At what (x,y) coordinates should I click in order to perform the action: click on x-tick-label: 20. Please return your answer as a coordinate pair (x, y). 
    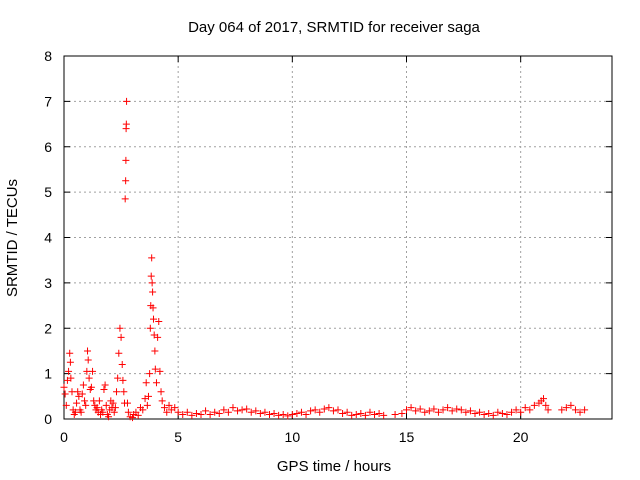
    Looking at the image, I should click on (521, 437).